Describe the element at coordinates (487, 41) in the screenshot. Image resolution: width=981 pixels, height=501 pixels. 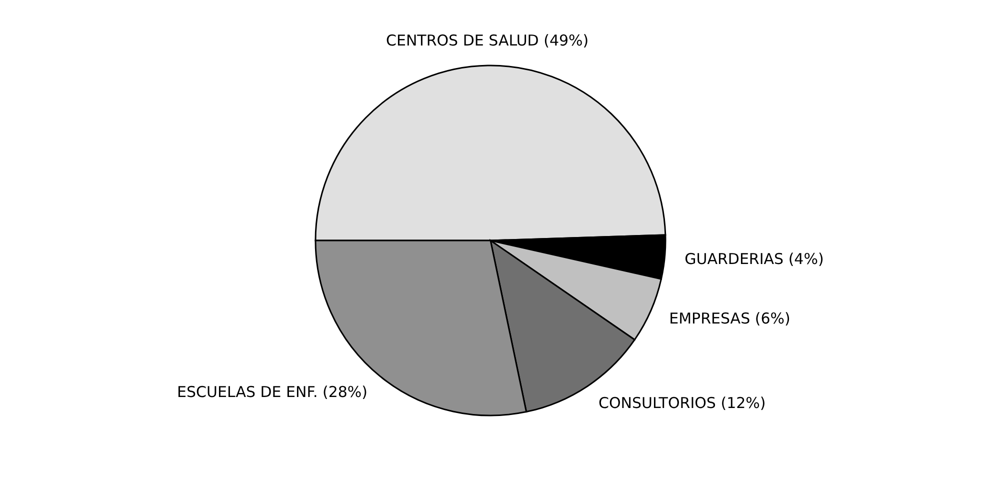
I see `slice-label: CENTROS DE SALUD (49%)` at that location.